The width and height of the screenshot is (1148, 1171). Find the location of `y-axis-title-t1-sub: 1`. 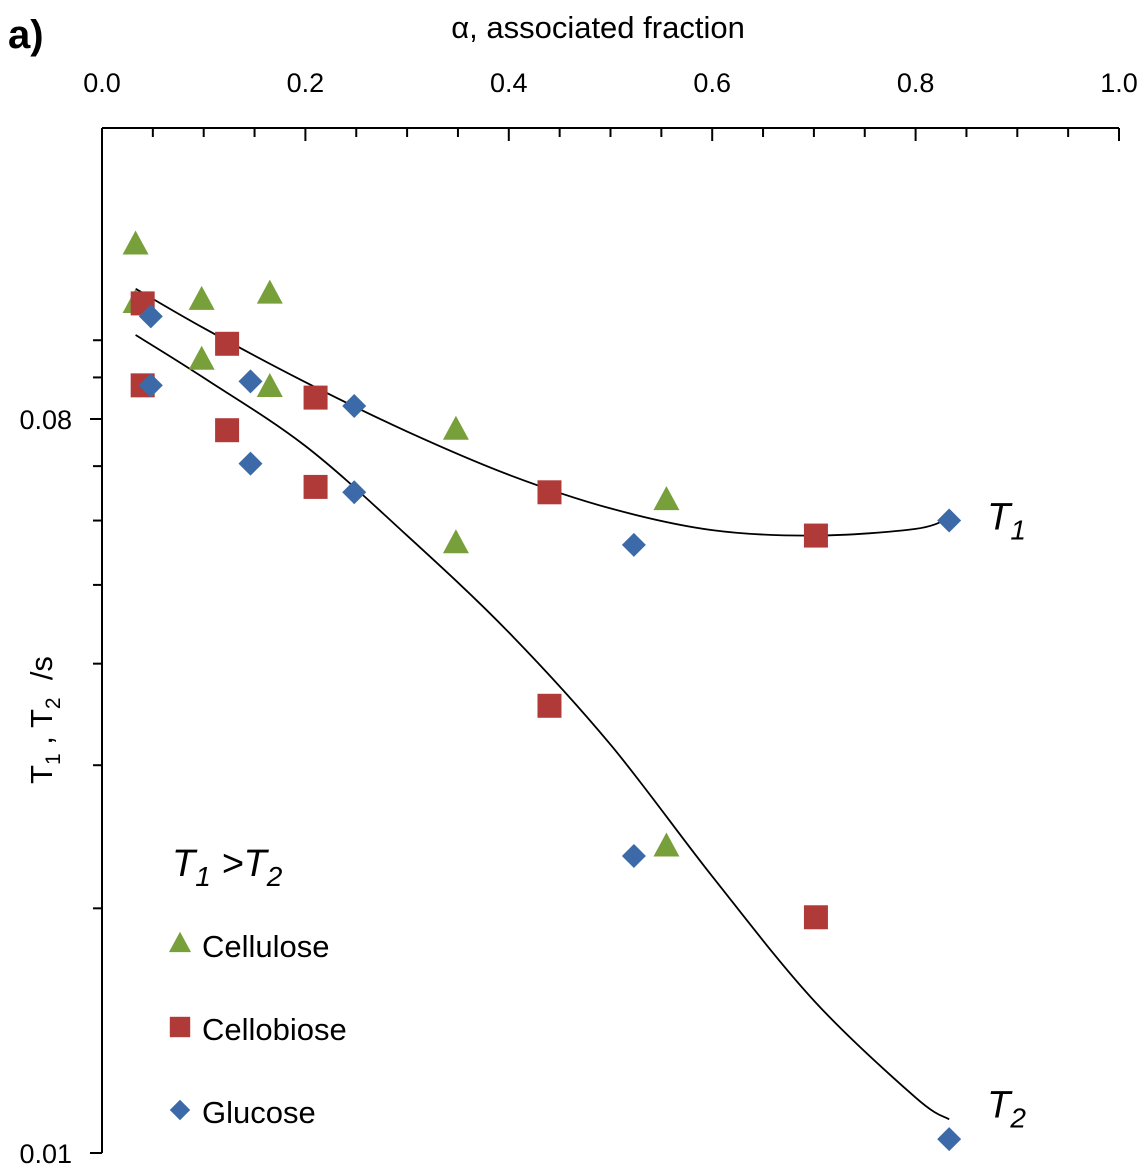

y-axis-title-t1-sub: 1 is located at coordinates (53, 759).